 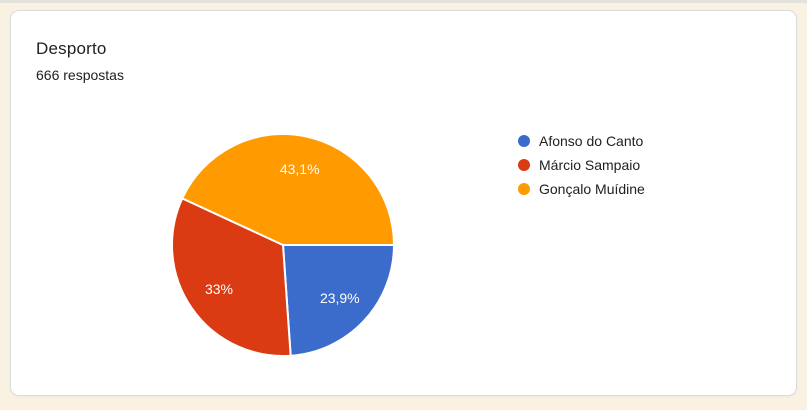 I want to click on legend-item-afonso-do-canto: Afonso do Canto, so click(x=581, y=140).